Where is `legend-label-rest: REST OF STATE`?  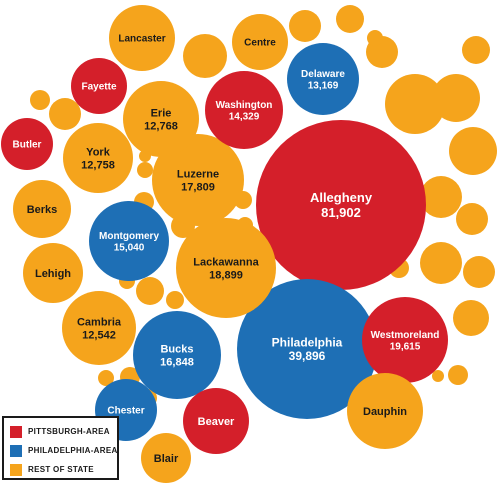 legend-label-rest: REST OF STATE is located at coordinates (61, 469).